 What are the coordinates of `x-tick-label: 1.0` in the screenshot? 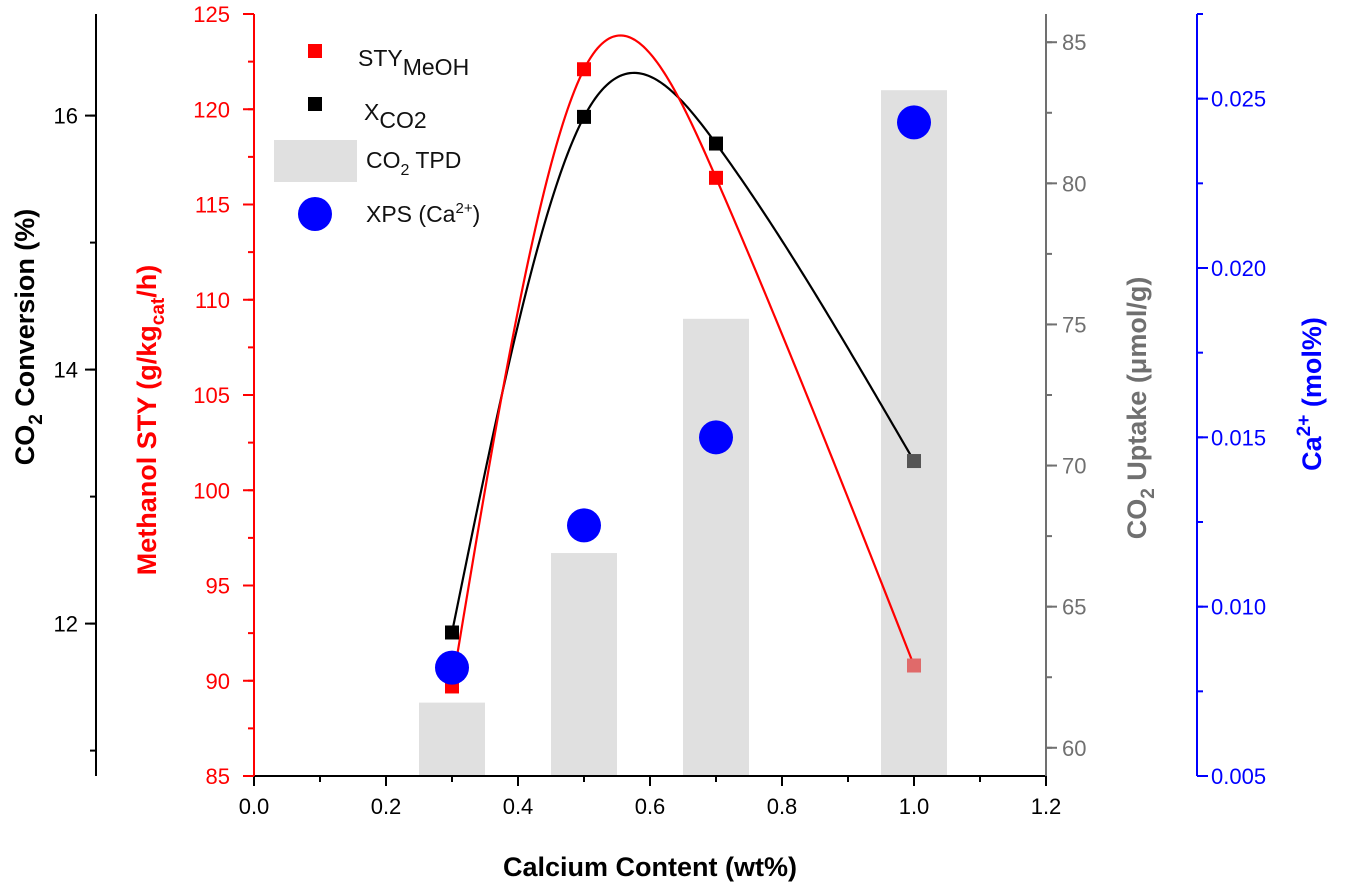 It's located at (914, 806).